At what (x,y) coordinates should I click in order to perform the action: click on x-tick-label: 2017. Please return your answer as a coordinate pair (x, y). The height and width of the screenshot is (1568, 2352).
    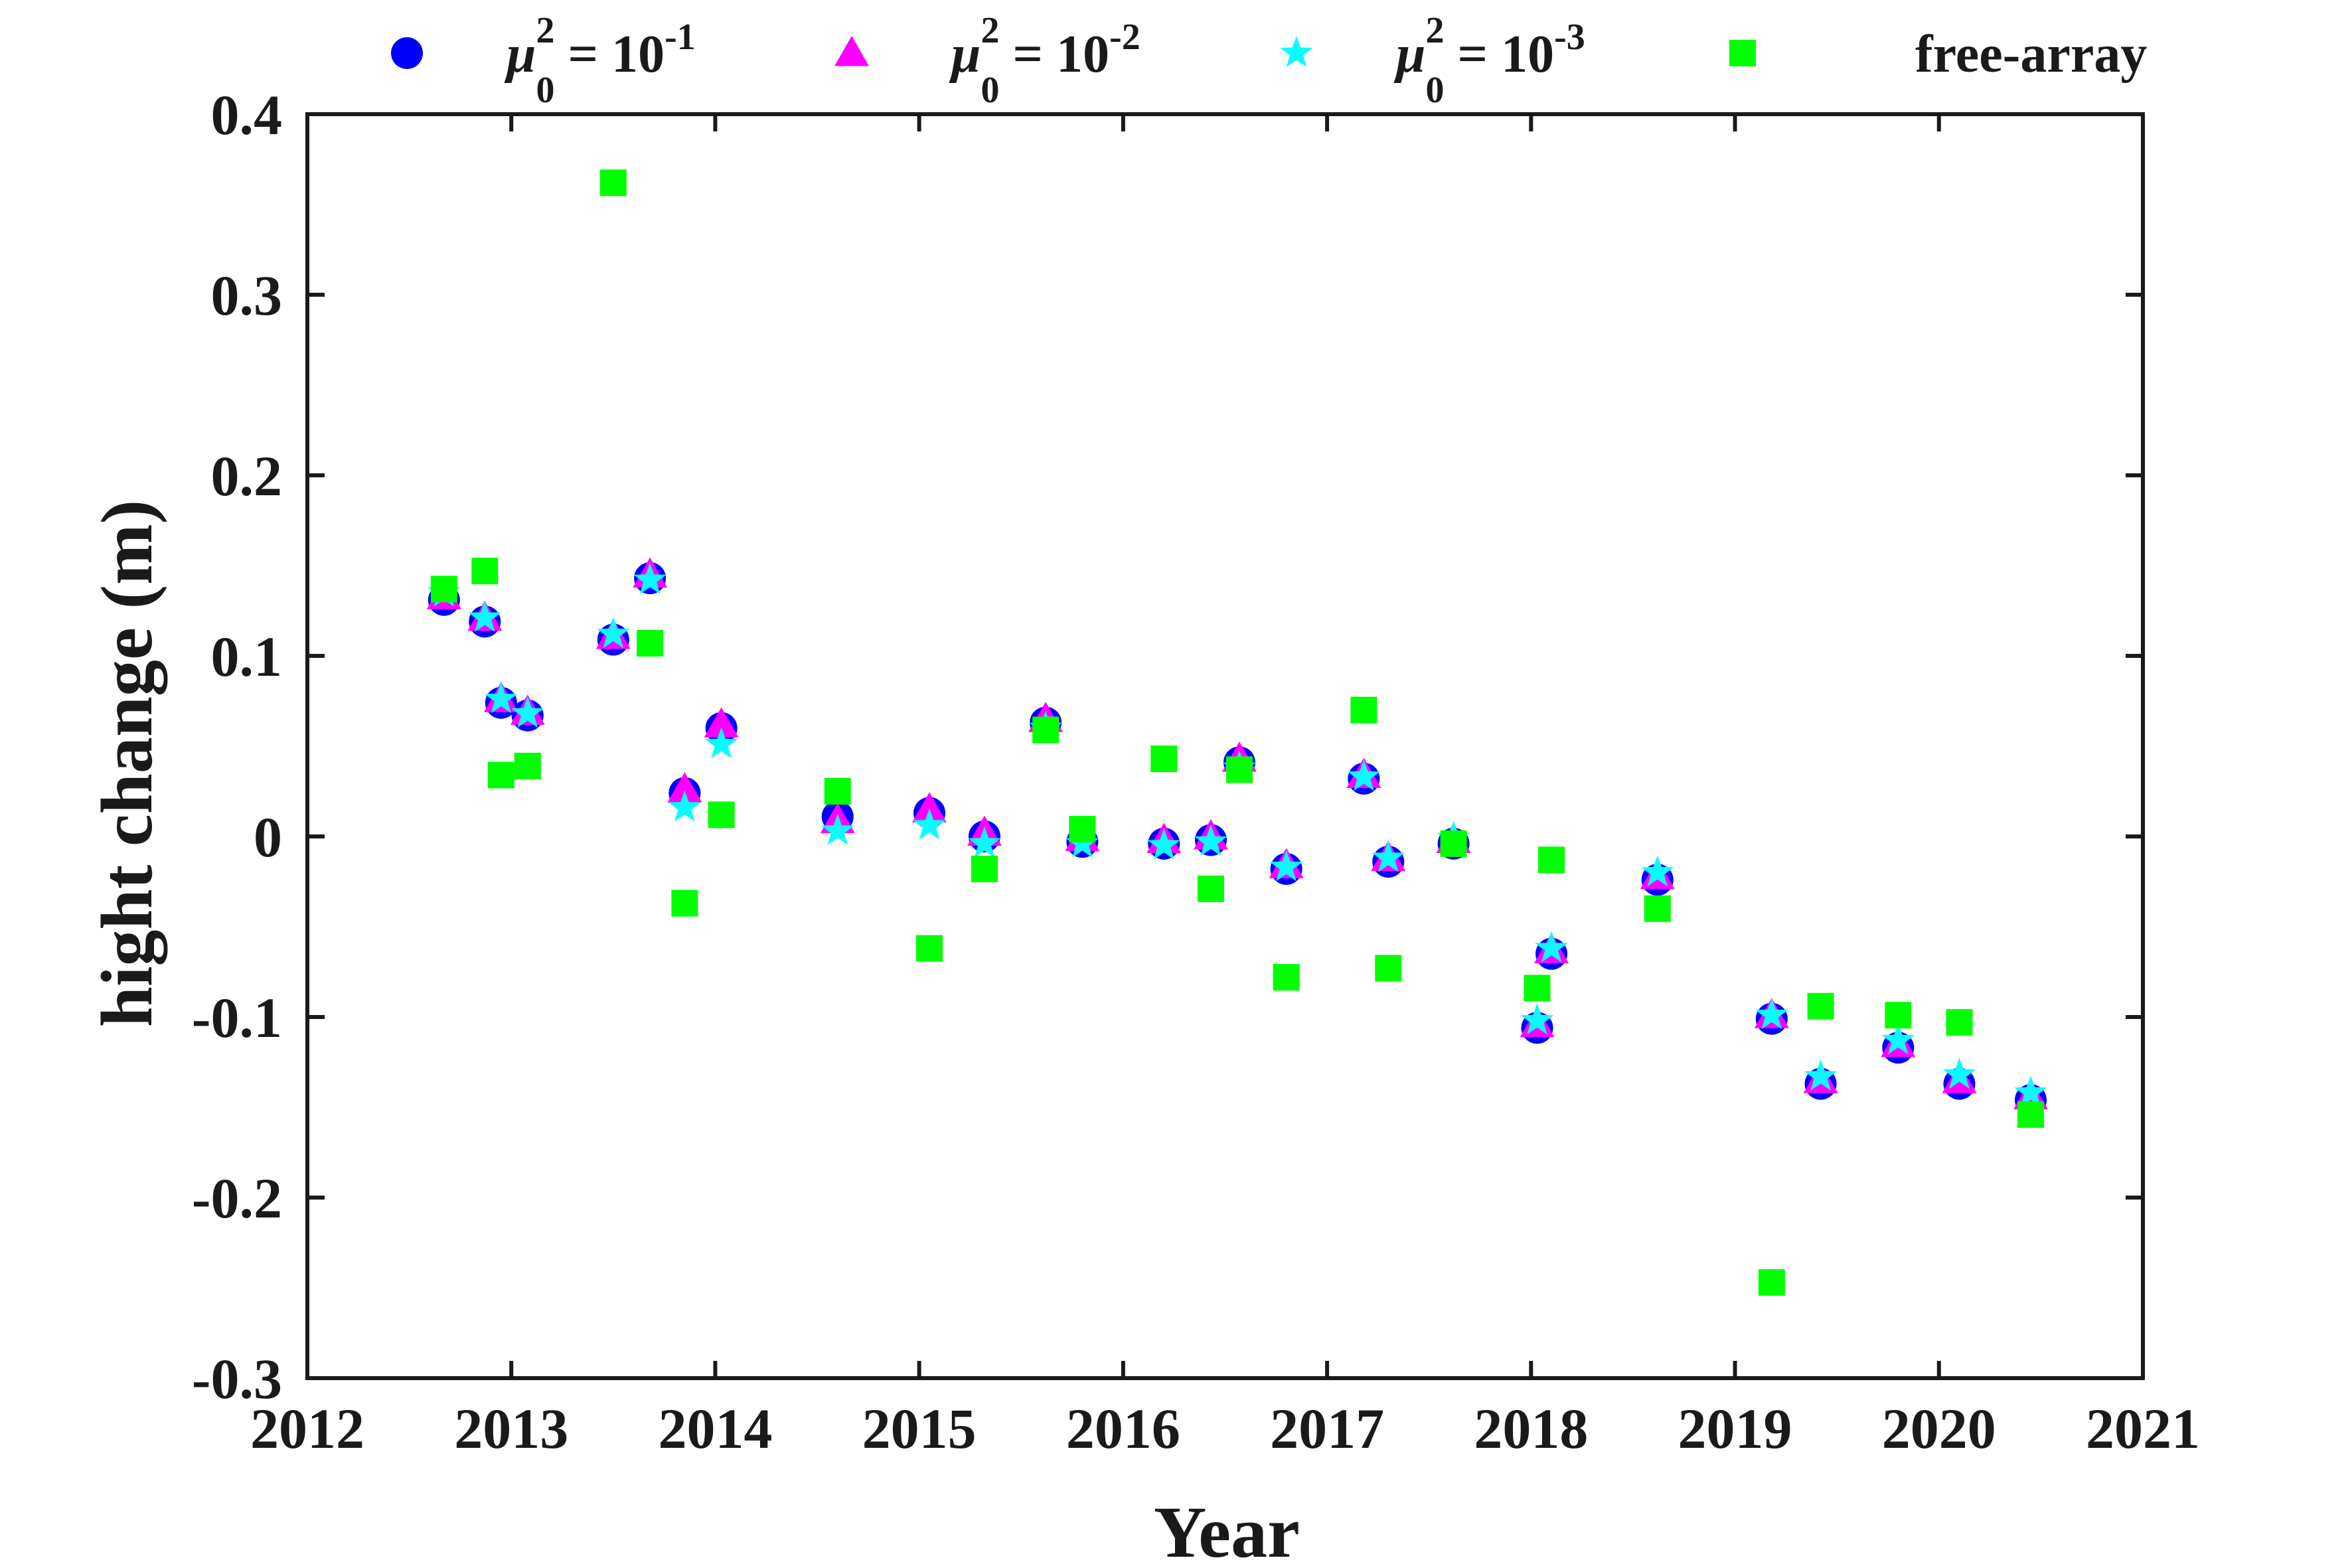
    Looking at the image, I should click on (1327, 1428).